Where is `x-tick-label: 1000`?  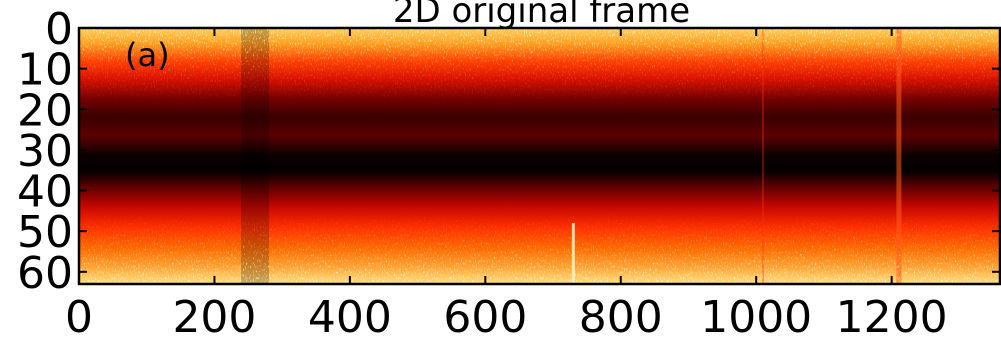
x-tick-label: 1000 is located at coordinates (756, 315).